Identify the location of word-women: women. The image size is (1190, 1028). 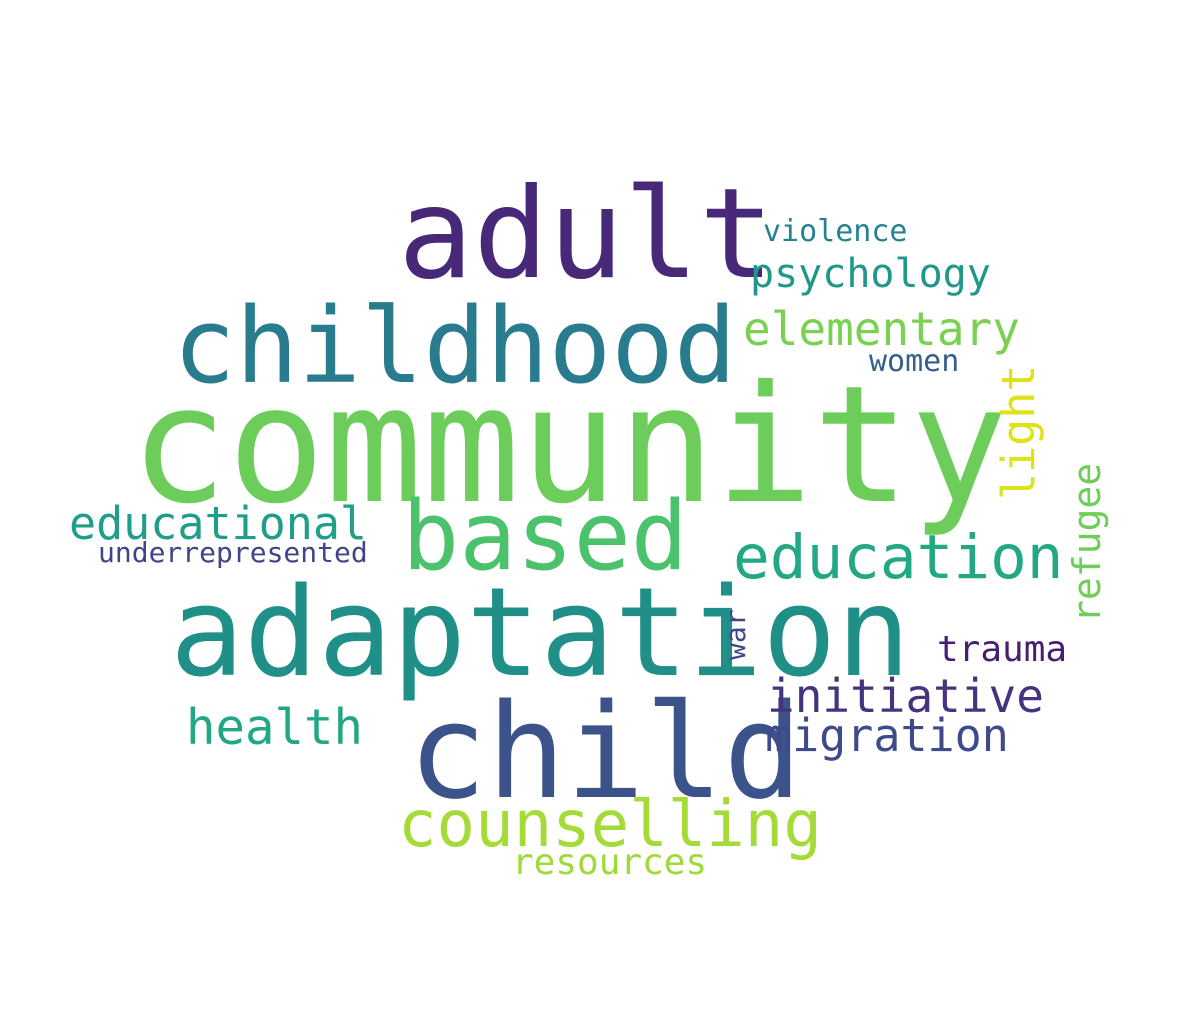
(914, 361).